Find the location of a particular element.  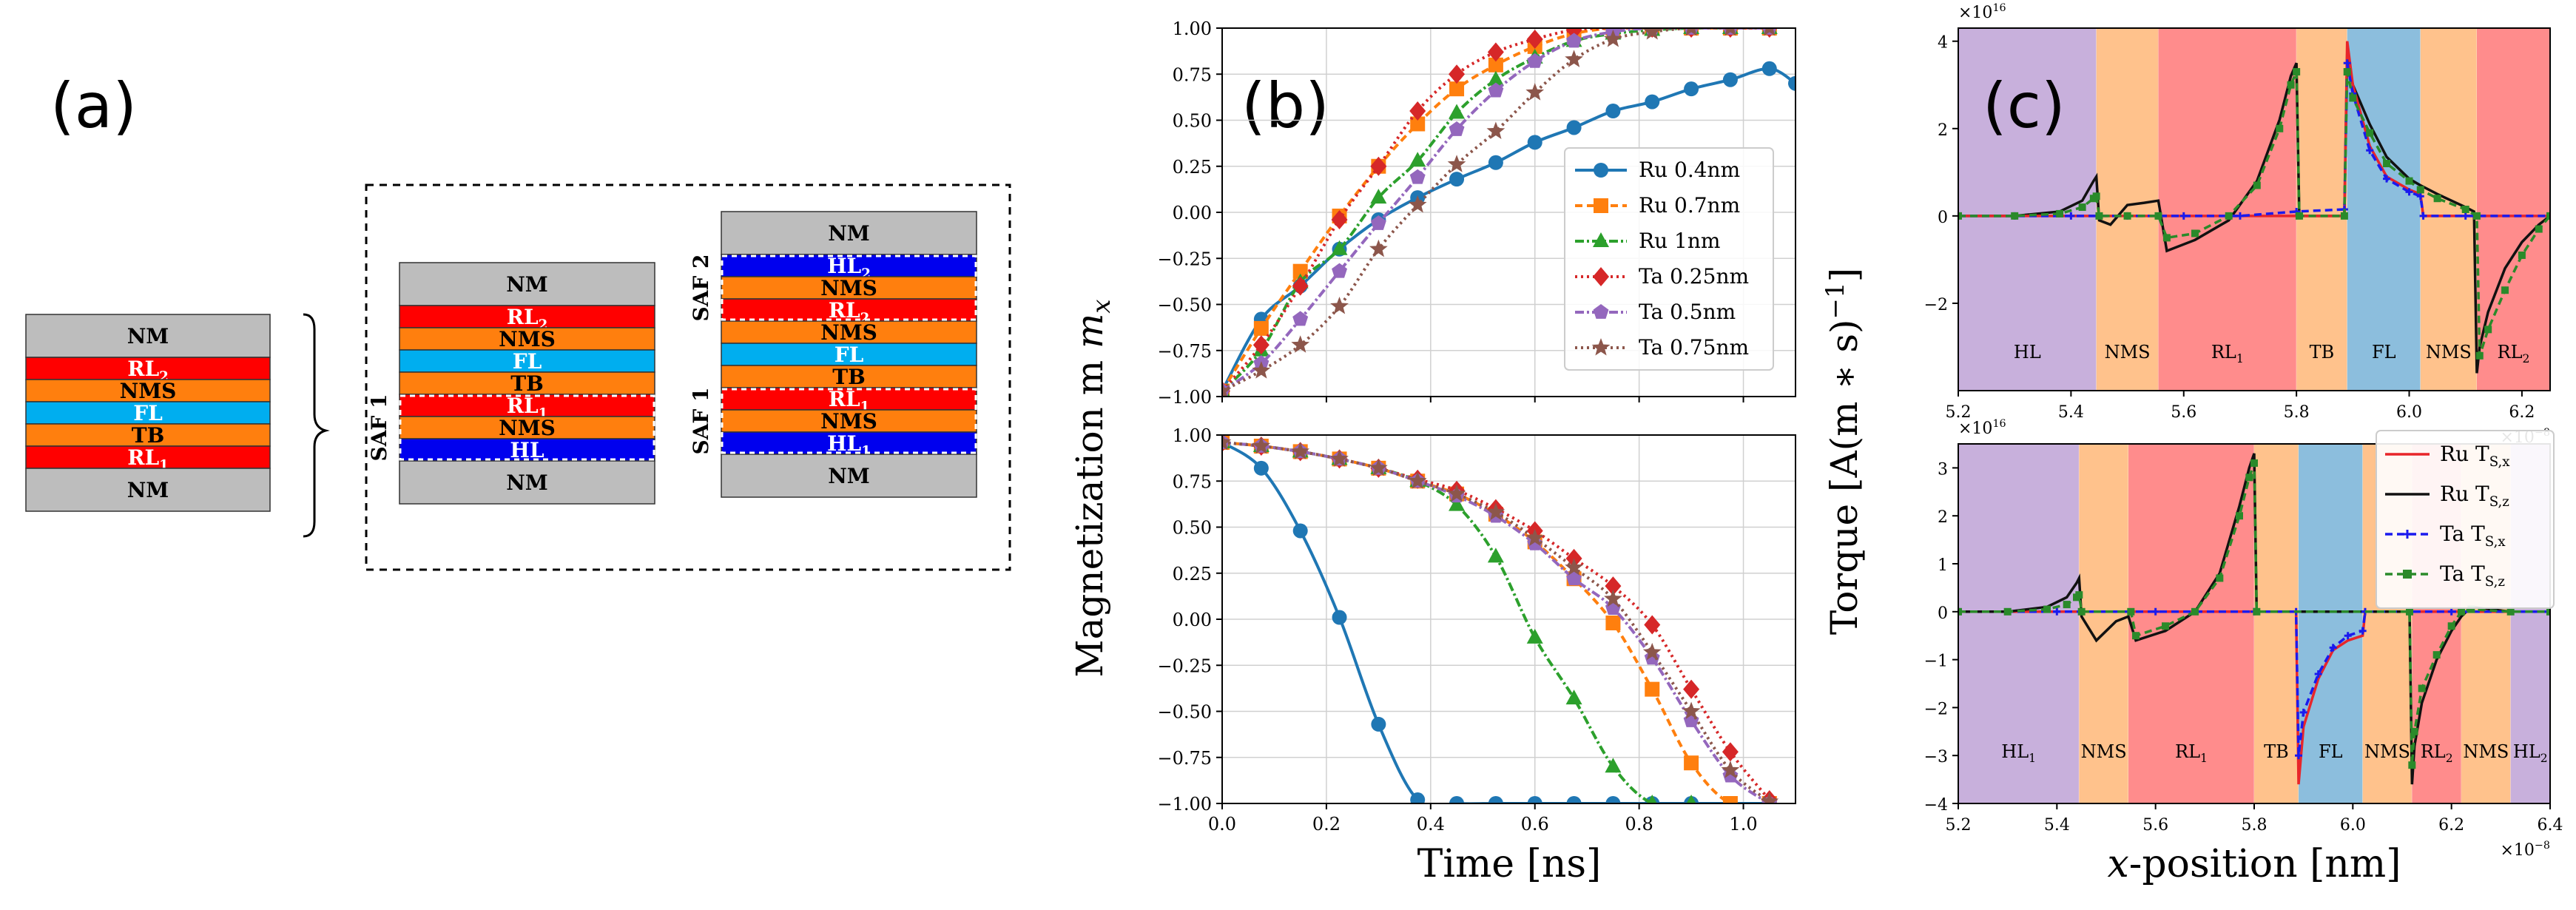

zone-label: FL is located at coordinates (2331, 751).